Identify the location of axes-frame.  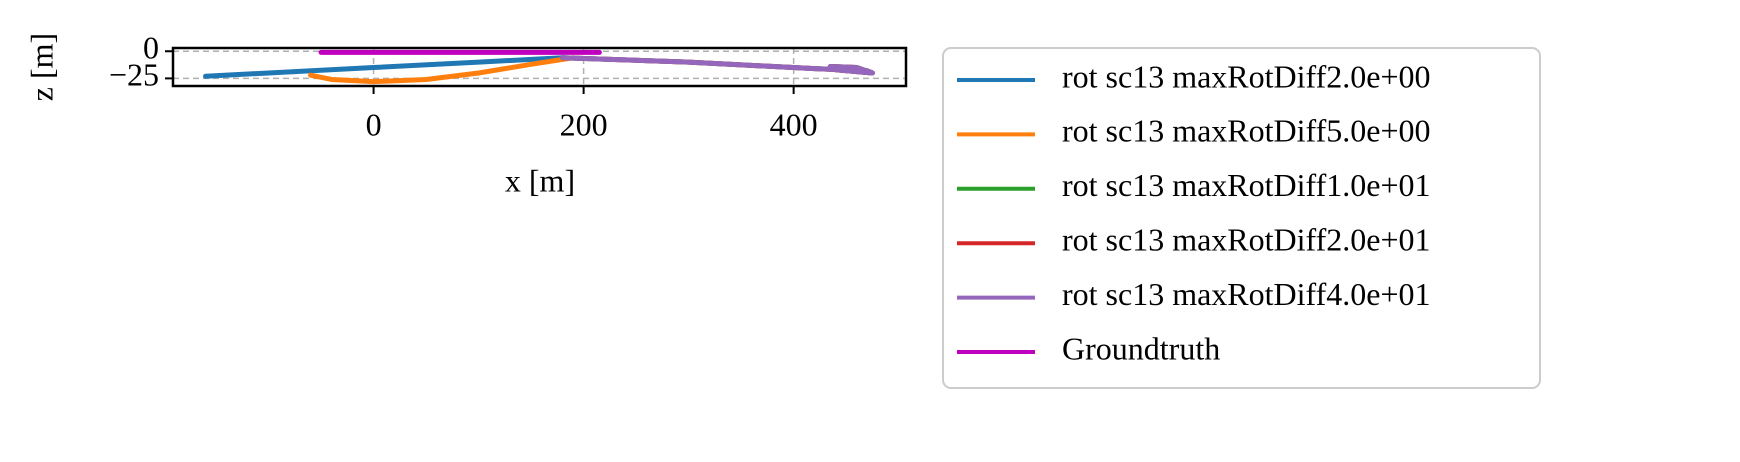
(539, 67).